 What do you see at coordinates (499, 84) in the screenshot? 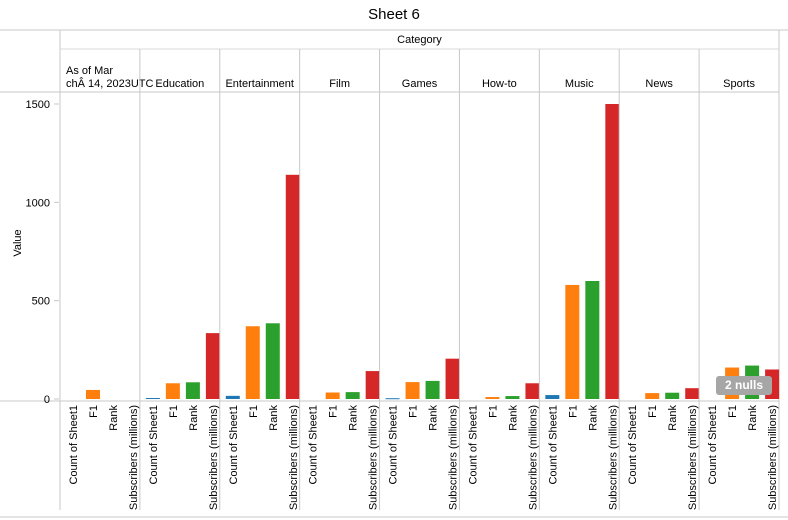
I see `category-label: How-to` at bounding box center [499, 84].